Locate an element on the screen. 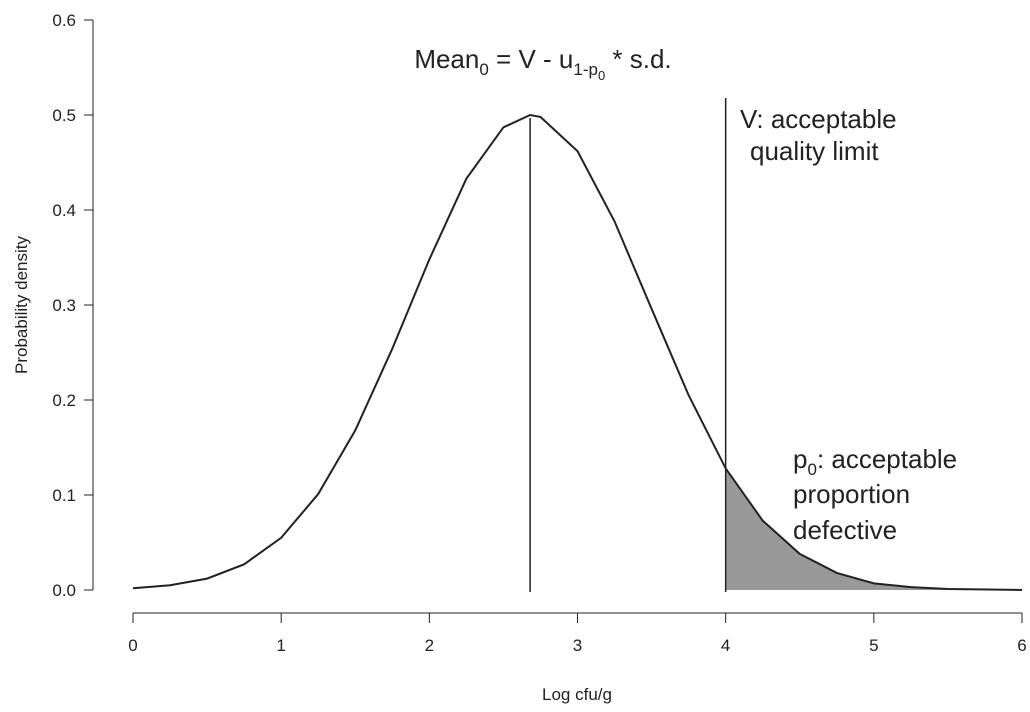  annotation-part: : acceptable is located at coordinates (887, 459).